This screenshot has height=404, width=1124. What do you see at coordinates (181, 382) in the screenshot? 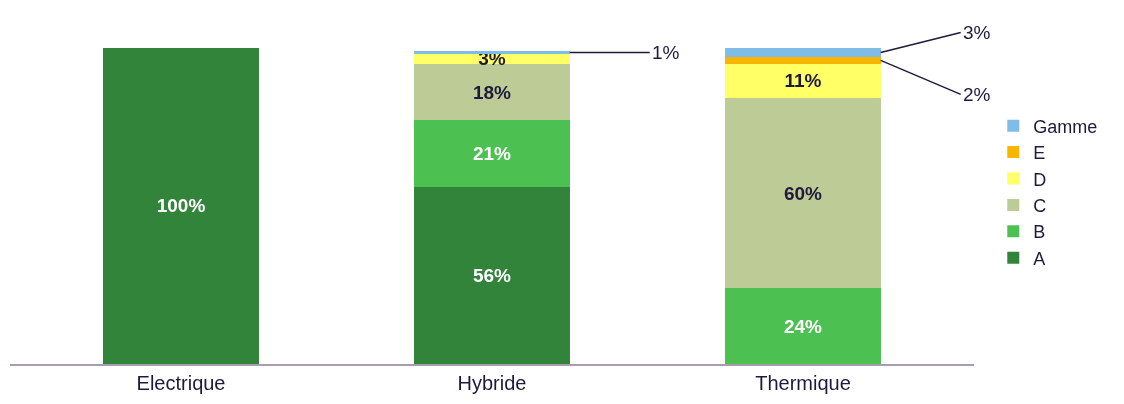
I see `x-tick-label: Electrique` at bounding box center [181, 382].